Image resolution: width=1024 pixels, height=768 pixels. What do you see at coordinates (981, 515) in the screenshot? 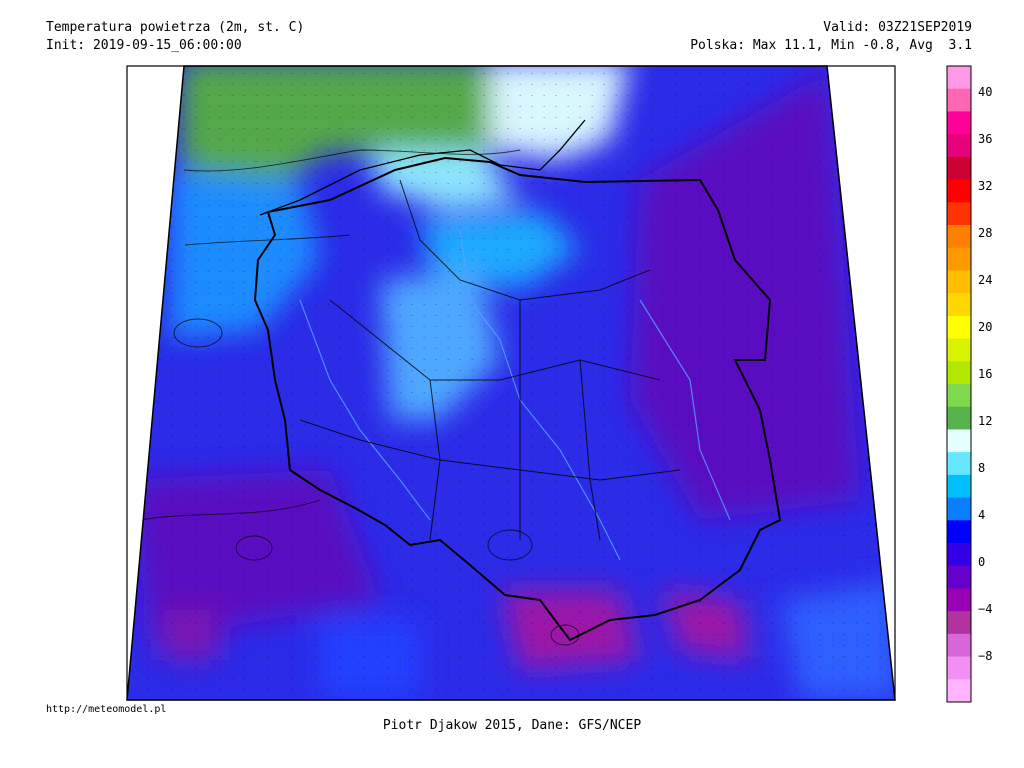
I see `colorbar-tick-label: 4` at bounding box center [981, 515].